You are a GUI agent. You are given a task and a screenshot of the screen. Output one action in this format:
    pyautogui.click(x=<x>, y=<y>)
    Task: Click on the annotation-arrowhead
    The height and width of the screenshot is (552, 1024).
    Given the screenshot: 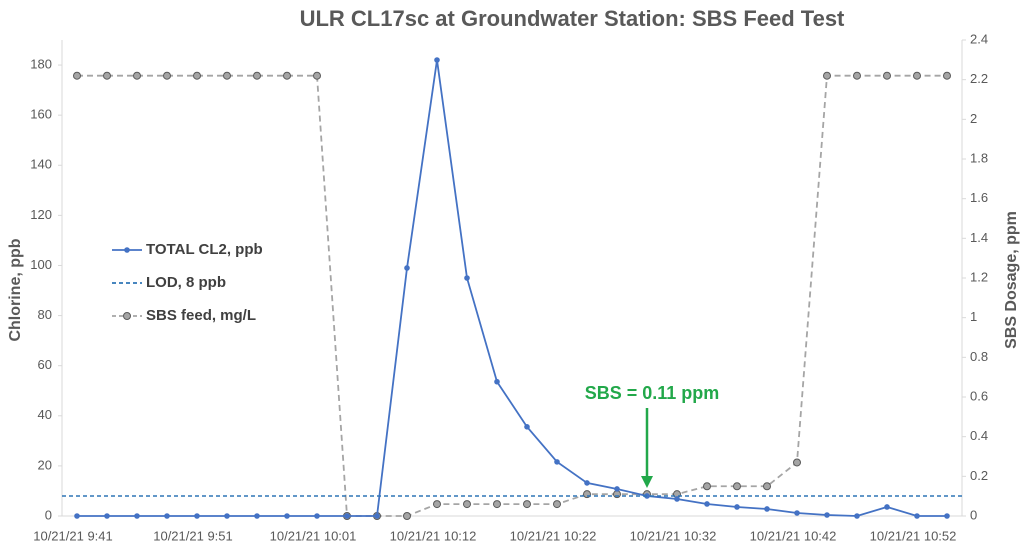 What is the action you would take?
    pyautogui.click(x=647, y=482)
    